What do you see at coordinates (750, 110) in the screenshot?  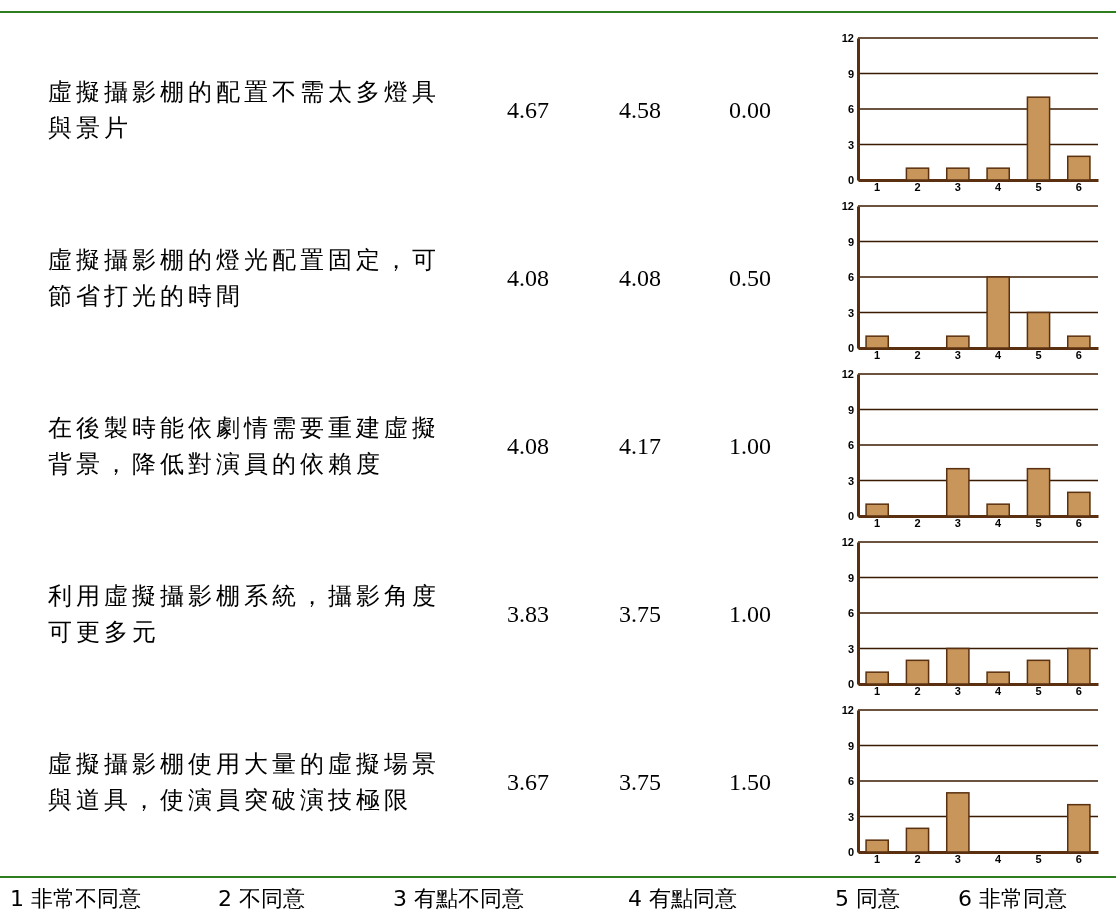 I see `text: 0.00` at bounding box center [750, 110].